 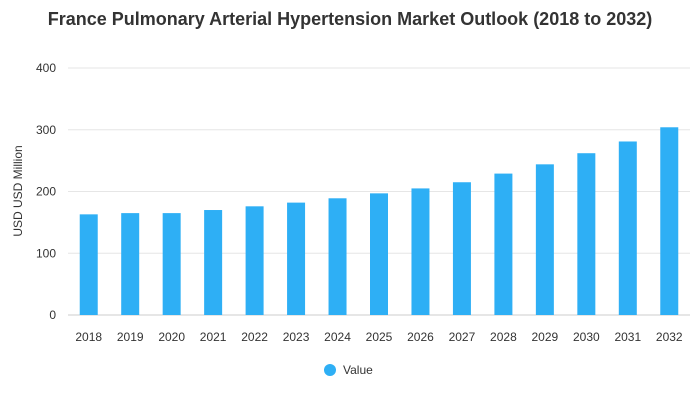 What do you see at coordinates (213, 262) in the screenshot?
I see `bar-2021` at bounding box center [213, 262].